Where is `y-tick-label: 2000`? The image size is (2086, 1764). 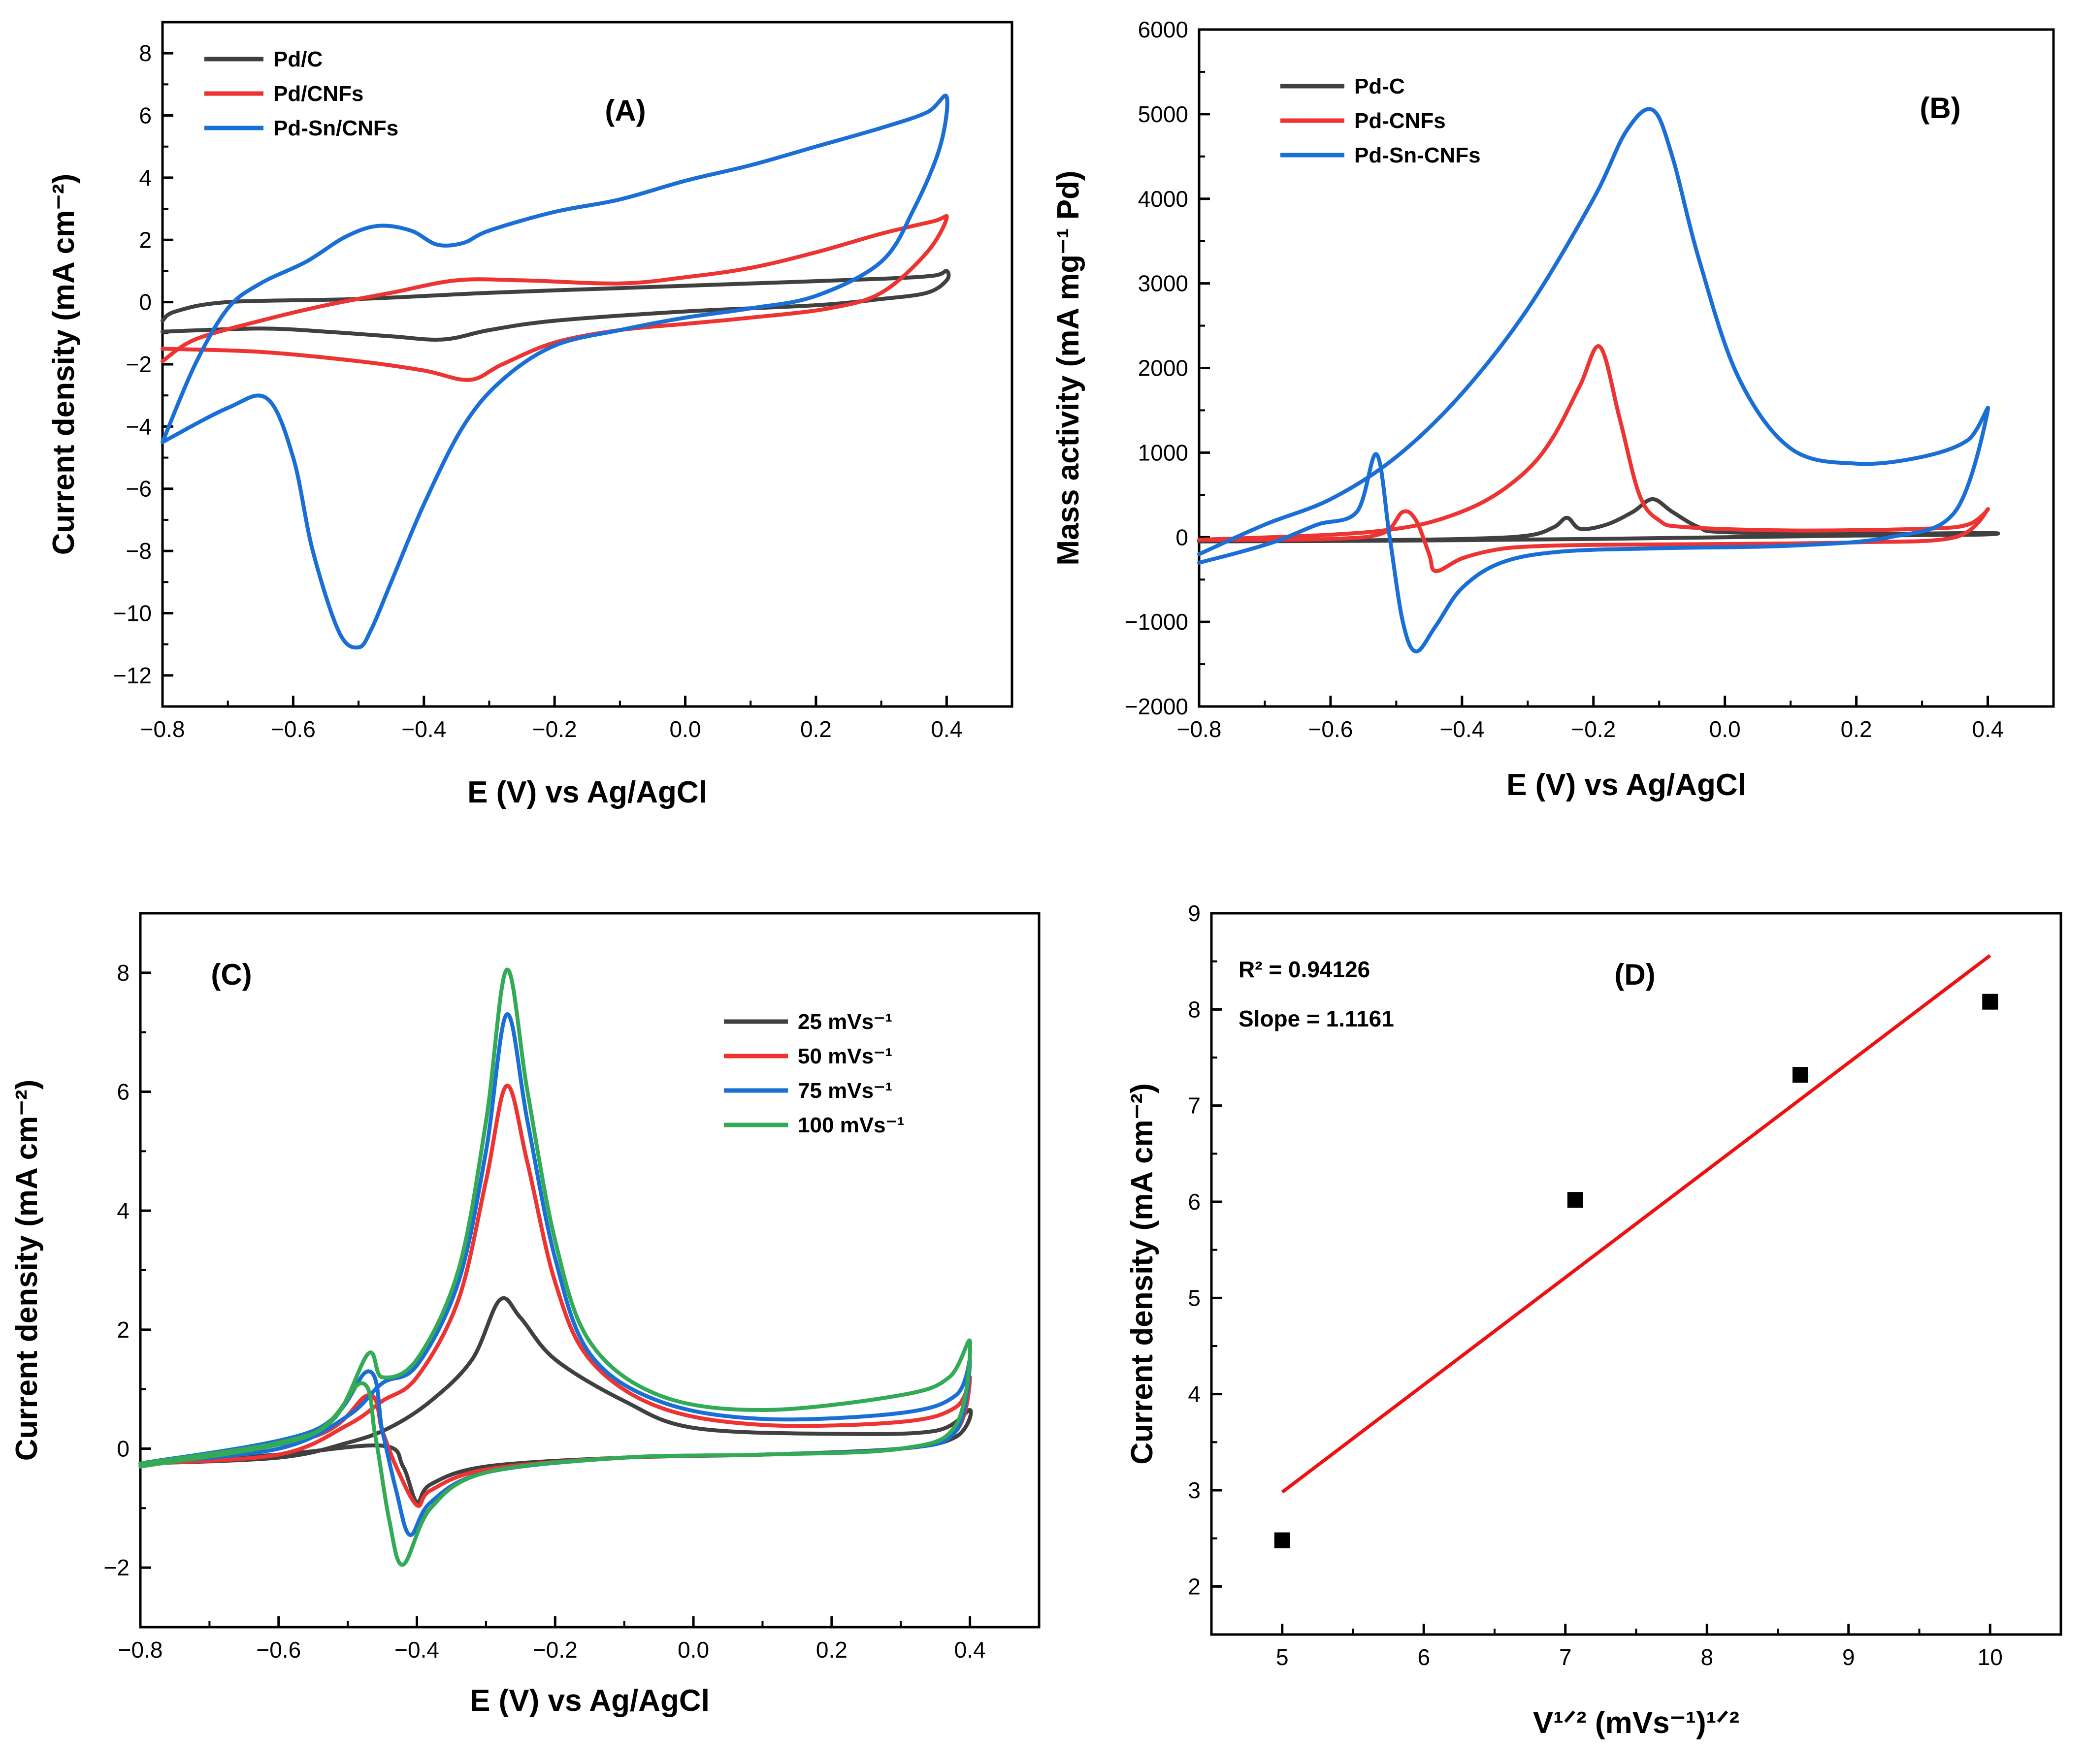 y-tick-label: 2000 is located at coordinates (1163, 368).